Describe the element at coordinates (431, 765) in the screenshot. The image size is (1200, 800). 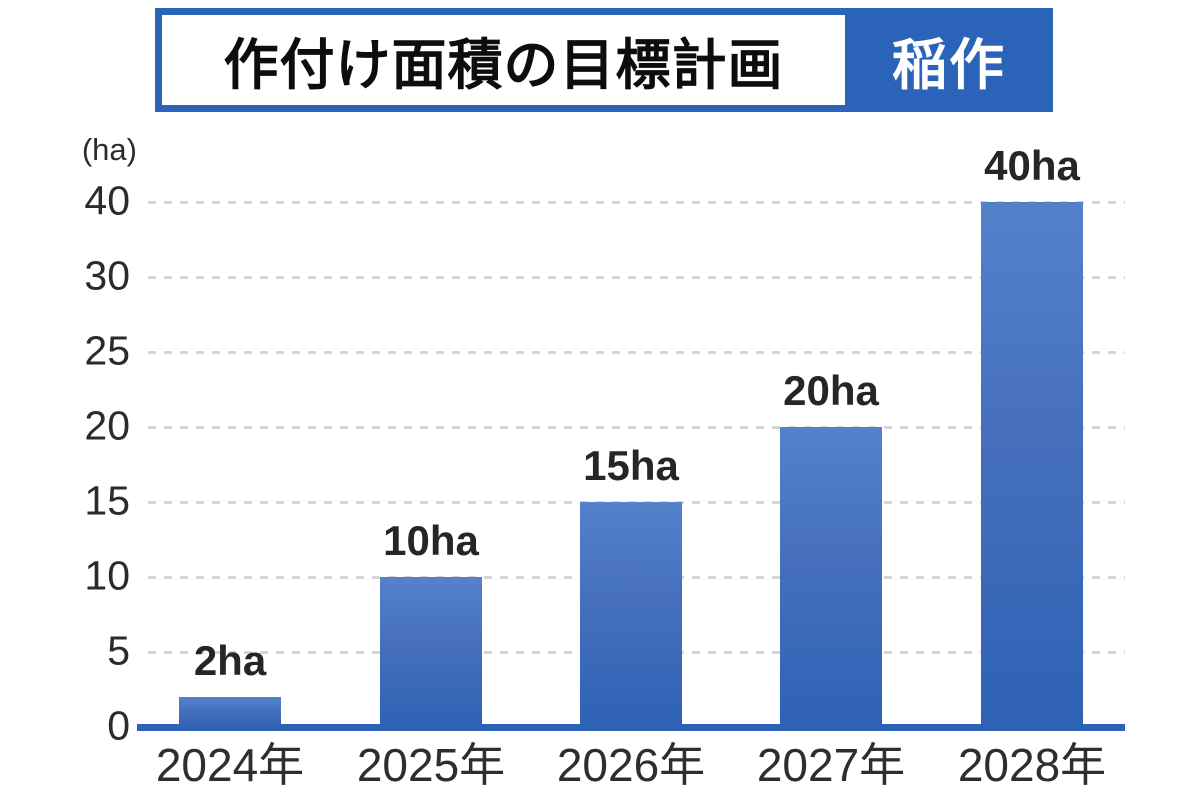
I see `x-axis-label-2025年: 2025年` at that location.